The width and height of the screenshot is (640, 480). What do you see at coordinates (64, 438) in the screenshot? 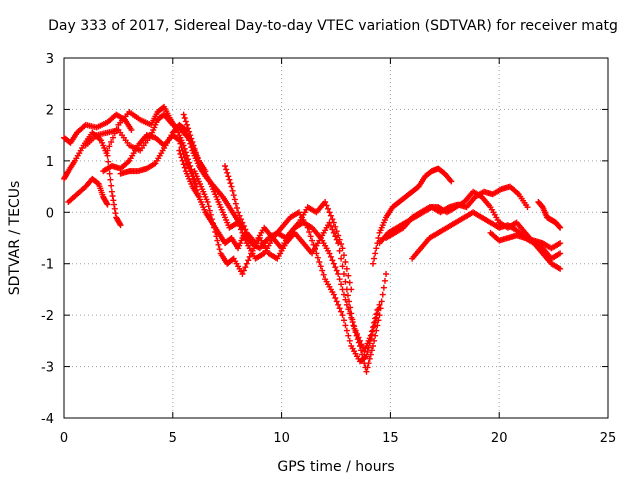
I see `x-tick-label: 0` at bounding box center [64, 438].